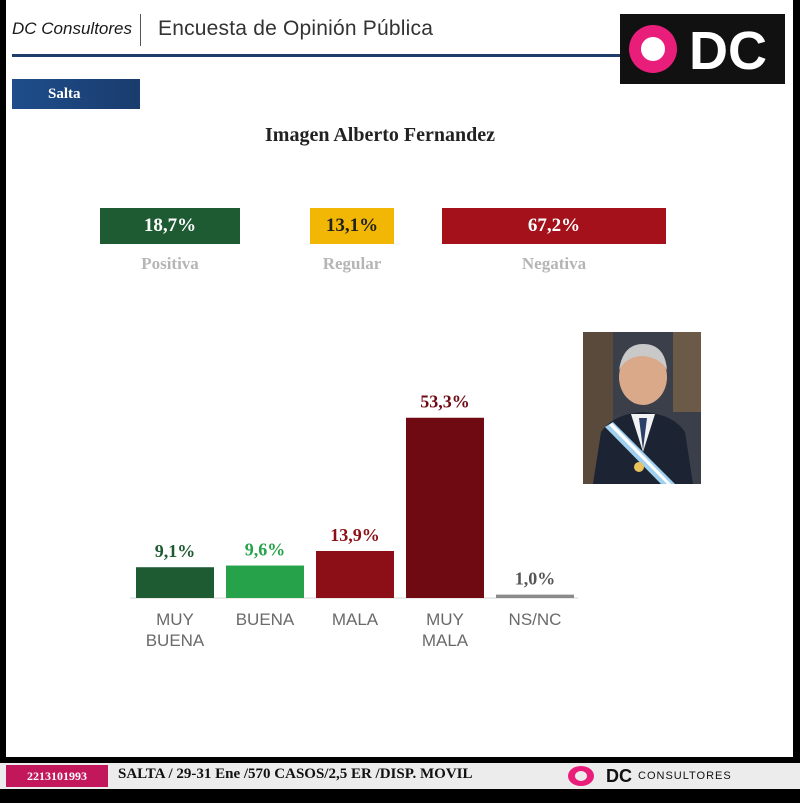 The width and height of the screenshot is (800, 803). I want to click on chart-title: Imagen Alberto Fernandez, so click(380, 135).